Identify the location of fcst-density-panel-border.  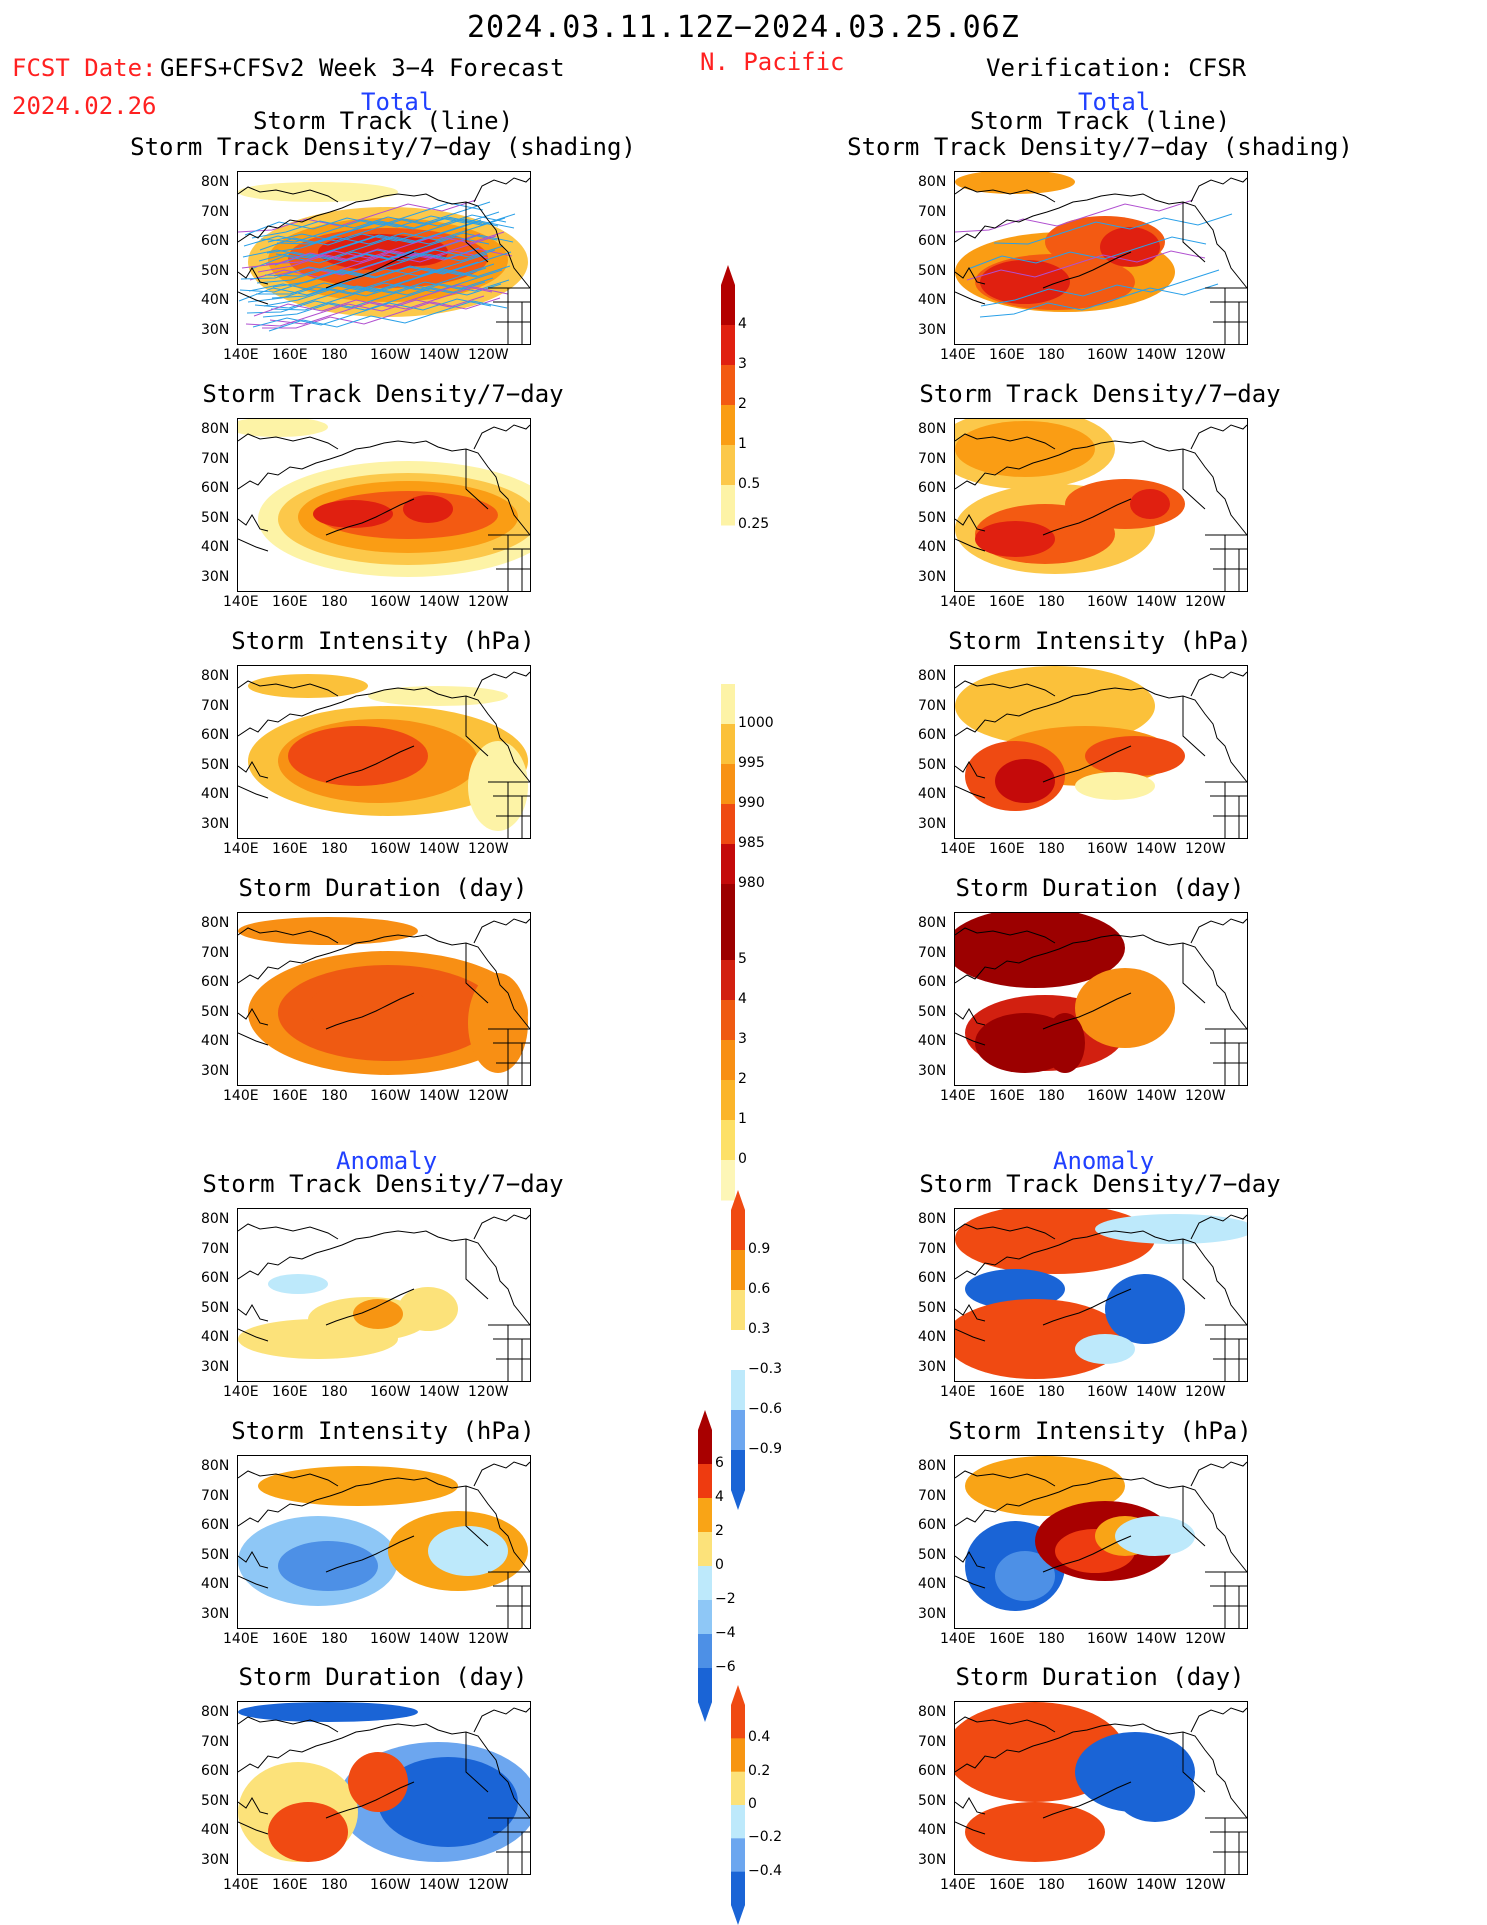
(477, 479).